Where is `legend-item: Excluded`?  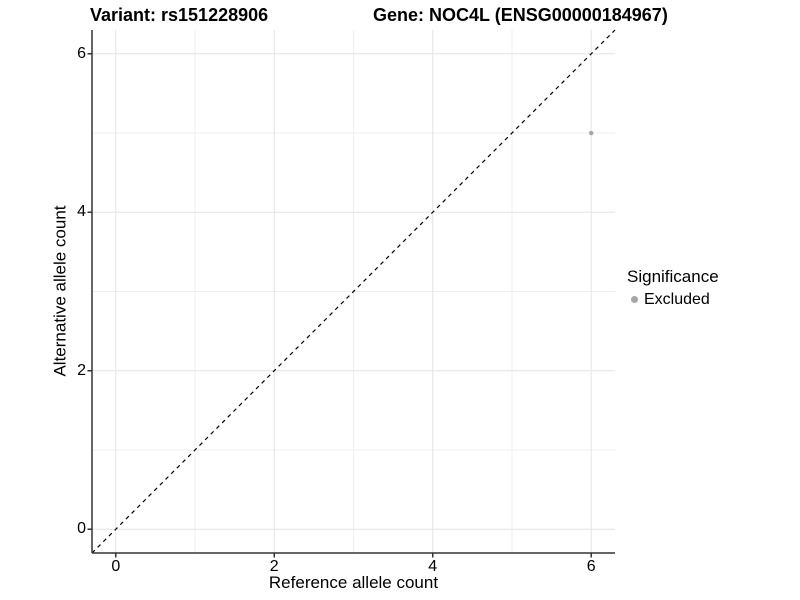
legend-item: Excluded is located at coordinates (673, 299).